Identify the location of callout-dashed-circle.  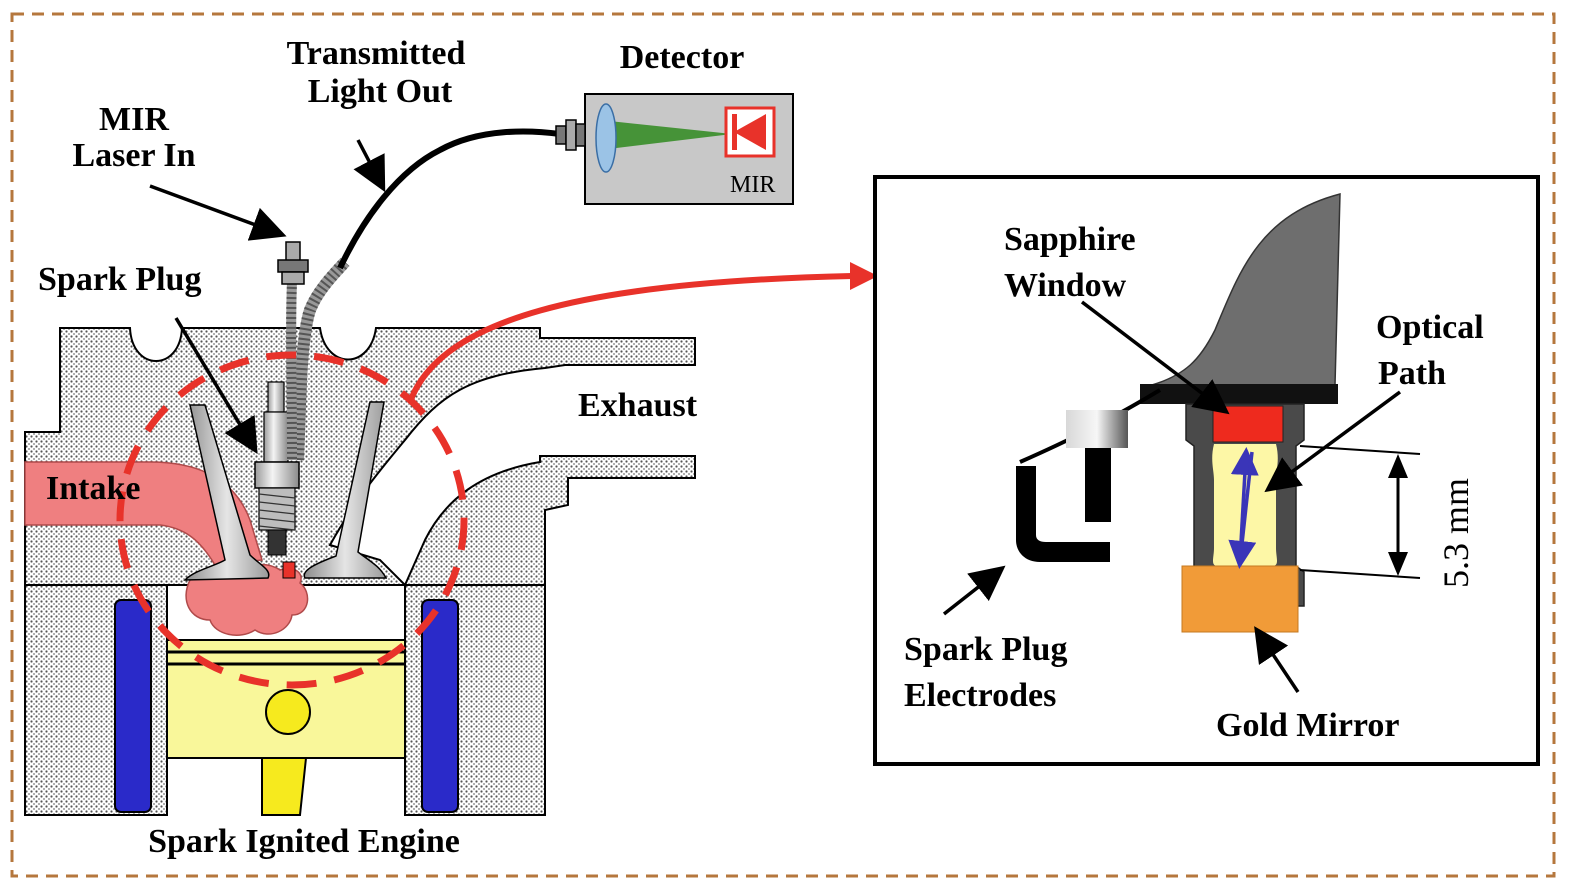
(292, 520).